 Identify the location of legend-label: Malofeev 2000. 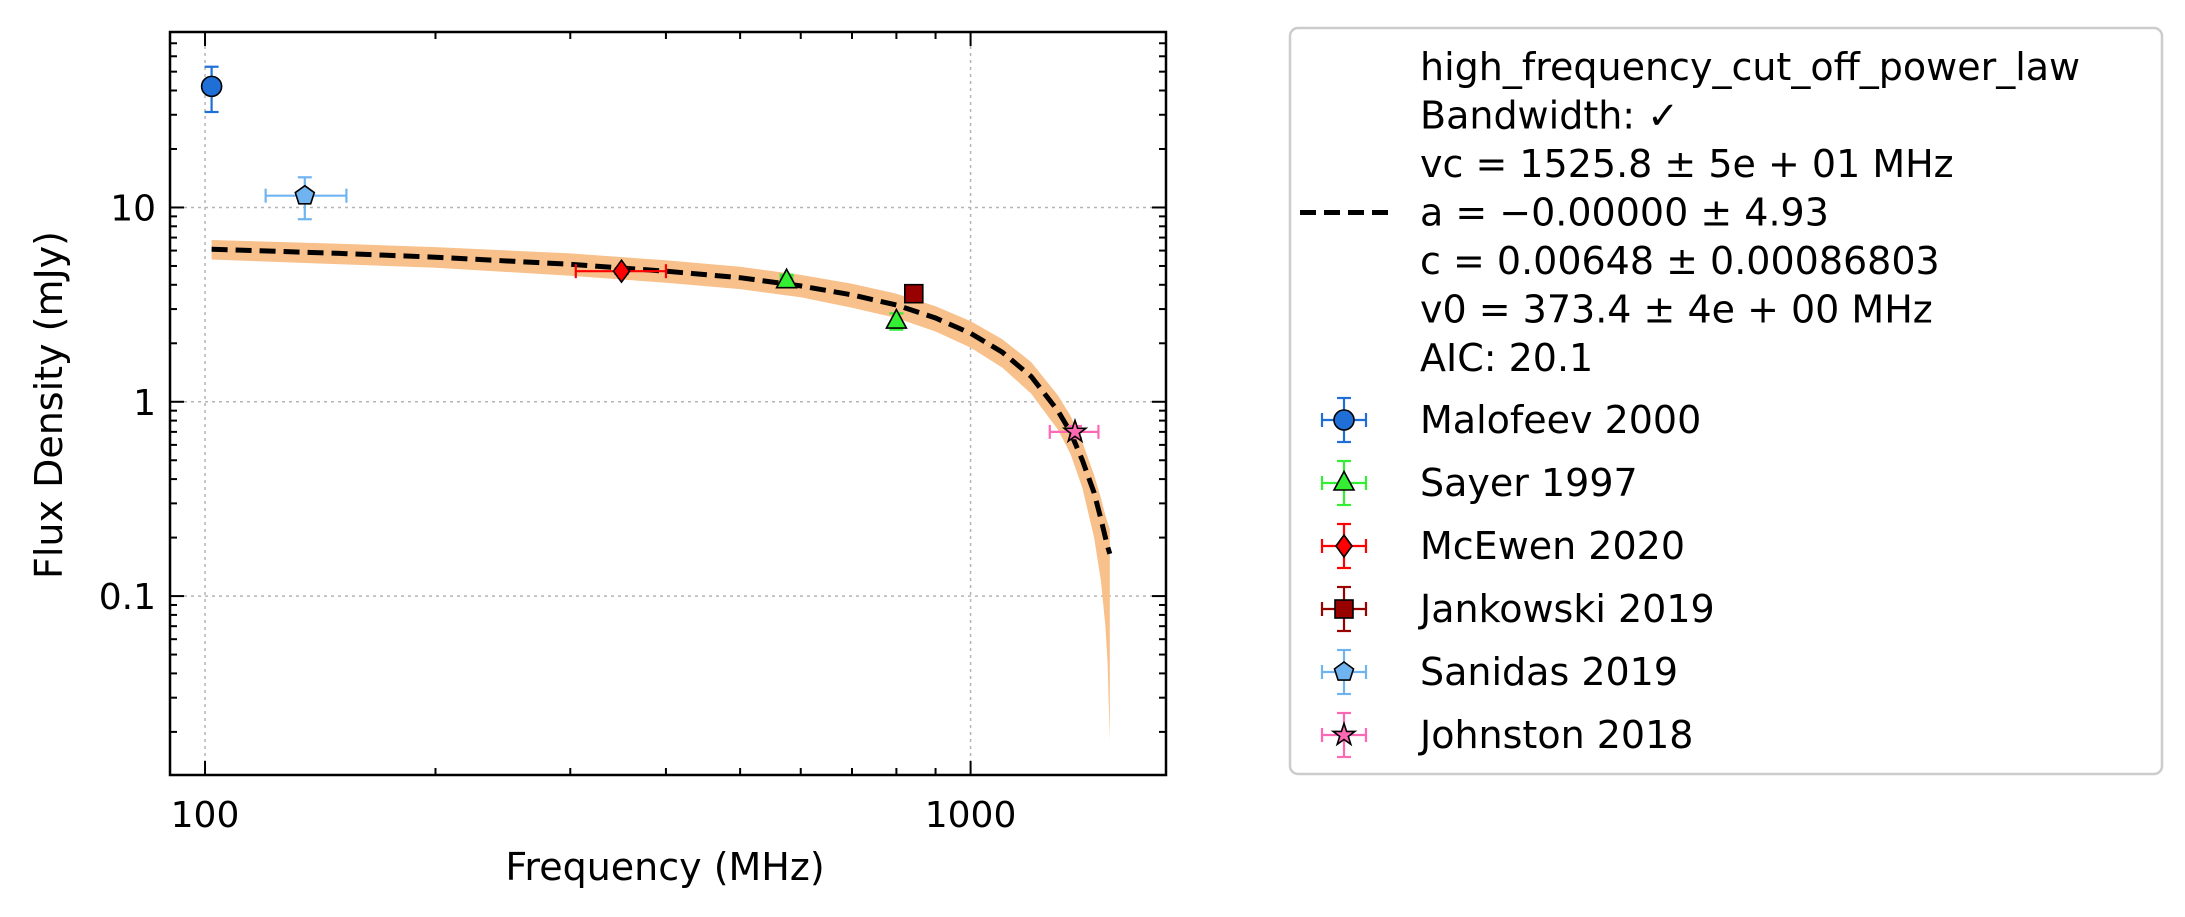
(1560, 420).